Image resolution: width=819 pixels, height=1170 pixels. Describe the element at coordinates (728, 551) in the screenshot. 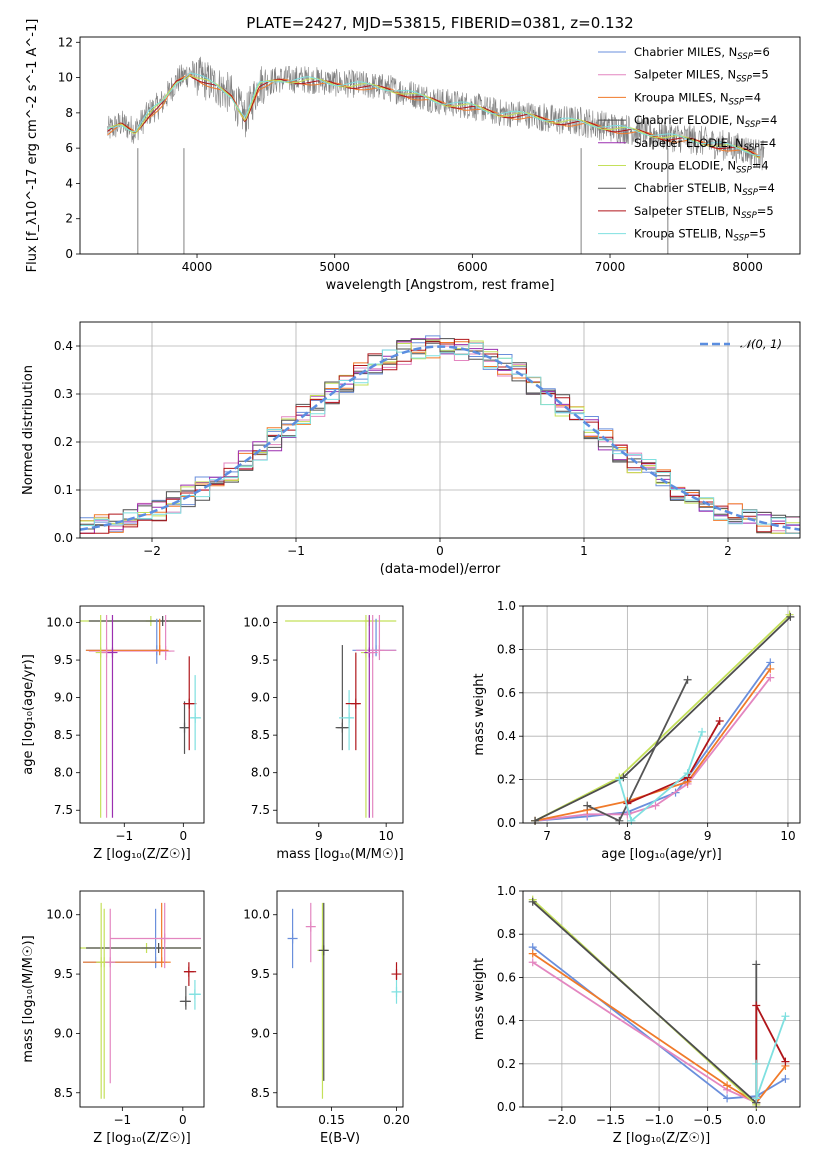

I see `x-tick-label: 2` at that location.